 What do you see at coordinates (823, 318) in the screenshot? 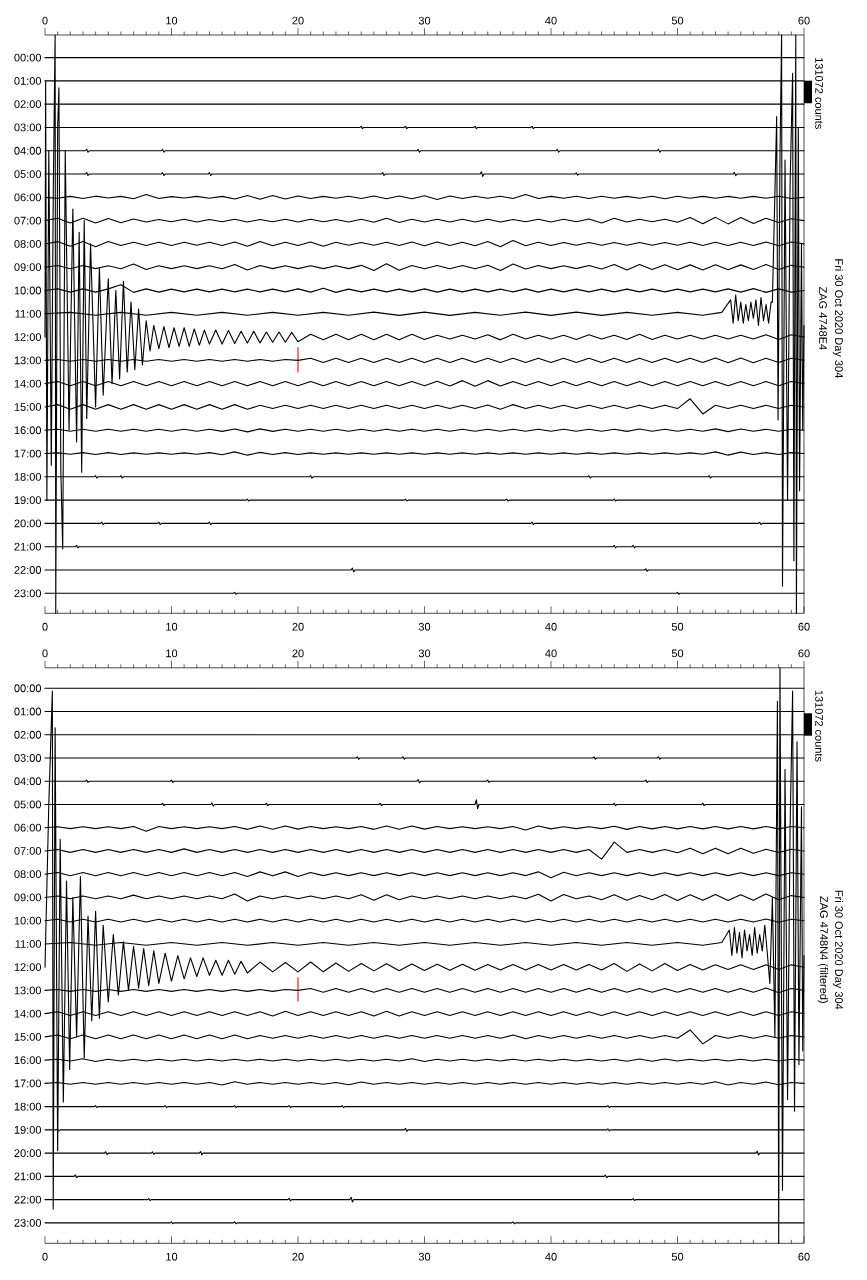
I see `text: ZAG 4748E4` at bounding box center [823, 318].